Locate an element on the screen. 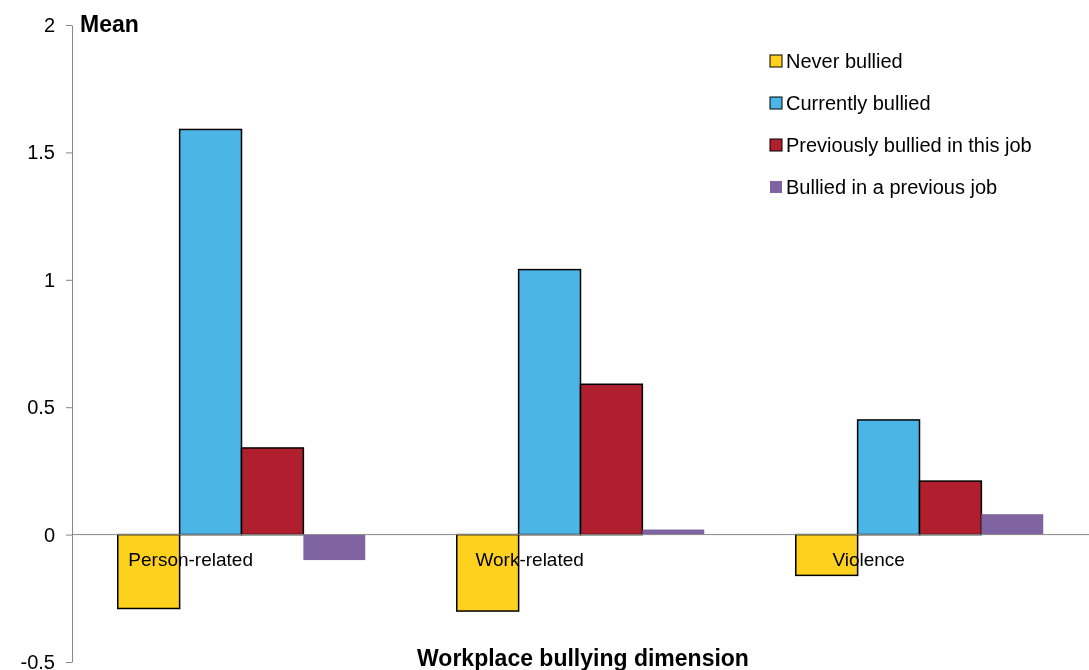 The height and width of the screenshot is (670, 1089). legend-label: Never bullied is located at coordinates (844, 61).